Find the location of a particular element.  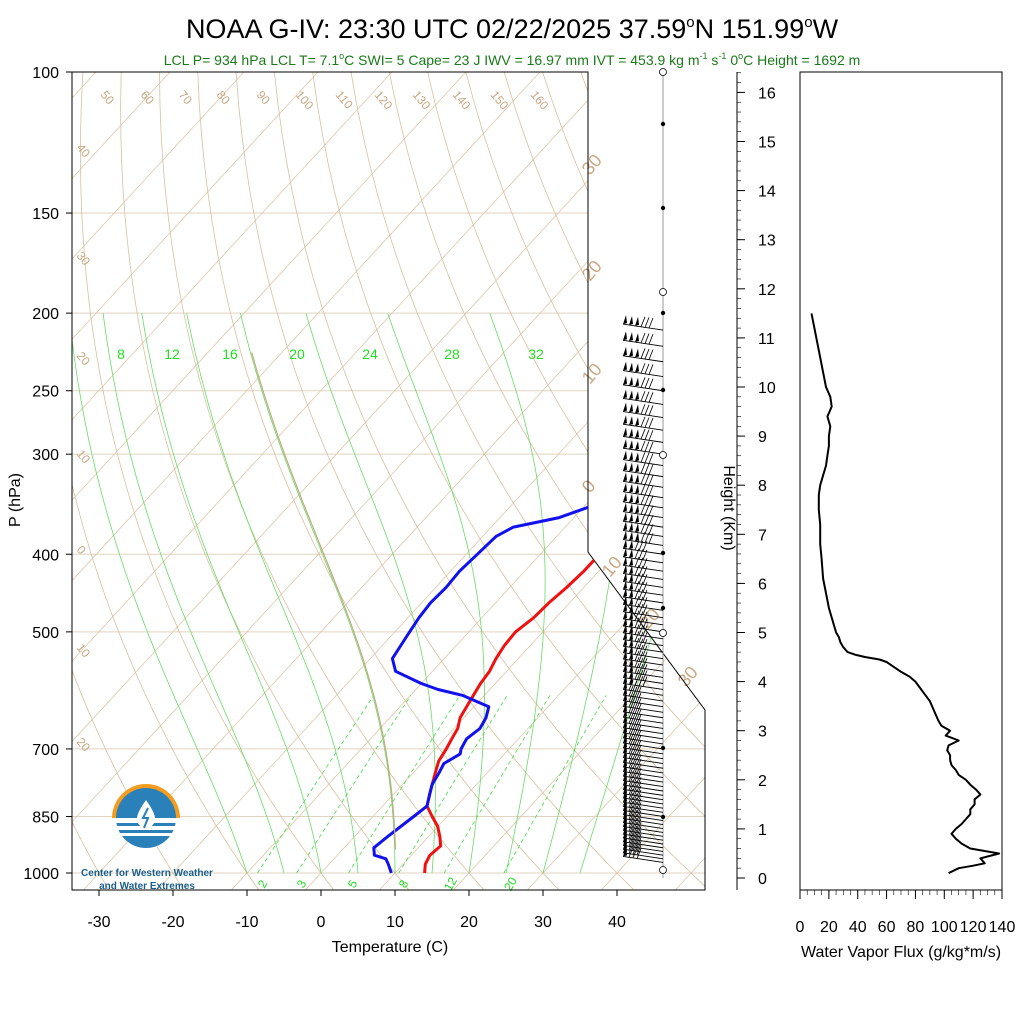

flux-tick-label: 40 is located at coordinates (858, 927).